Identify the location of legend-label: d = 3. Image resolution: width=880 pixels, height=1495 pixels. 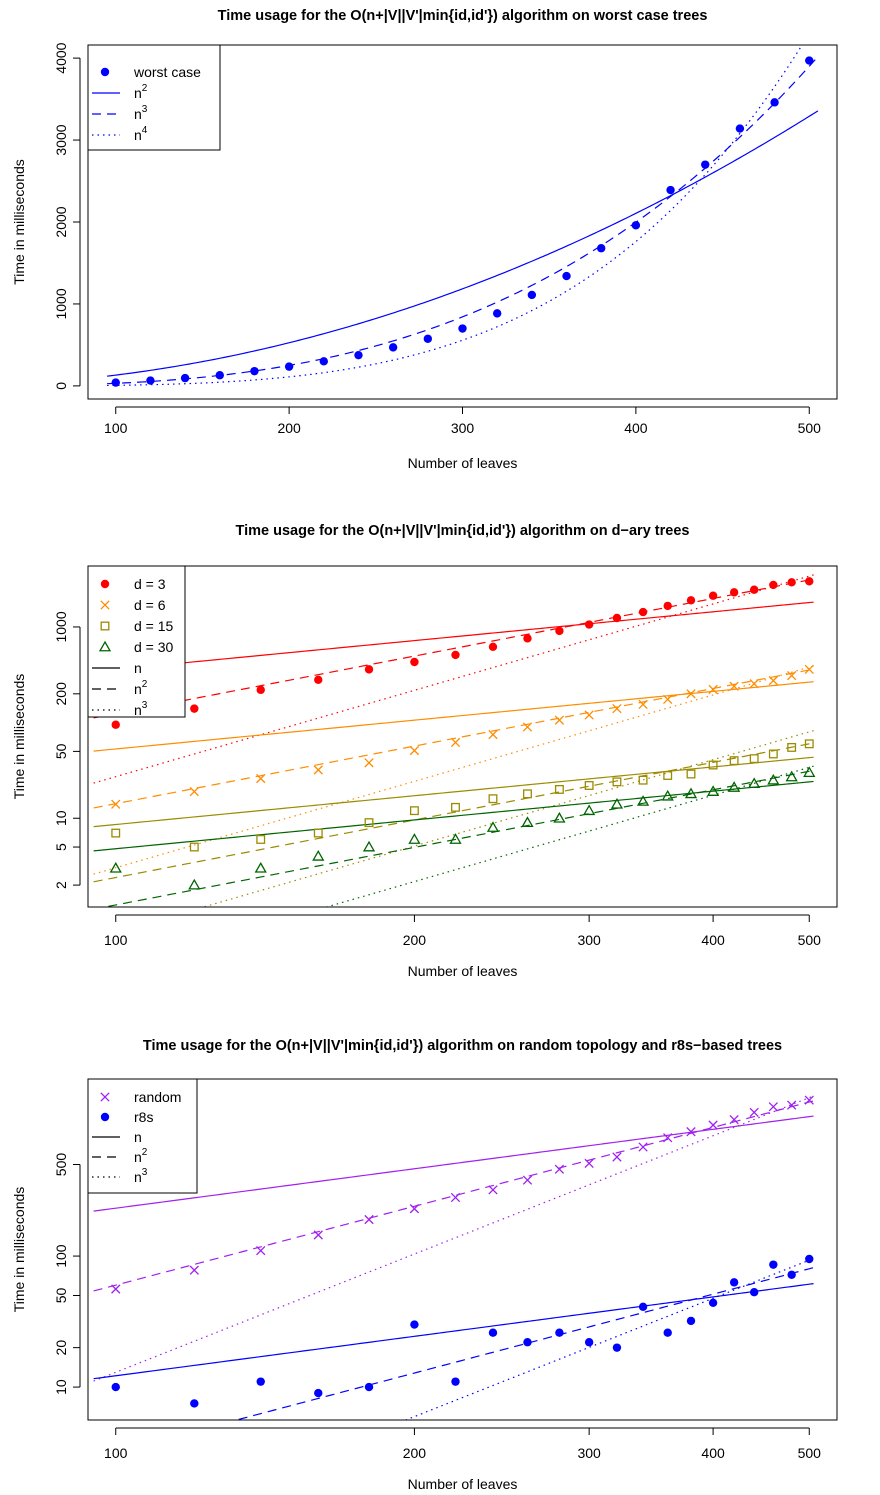
(150, 584).